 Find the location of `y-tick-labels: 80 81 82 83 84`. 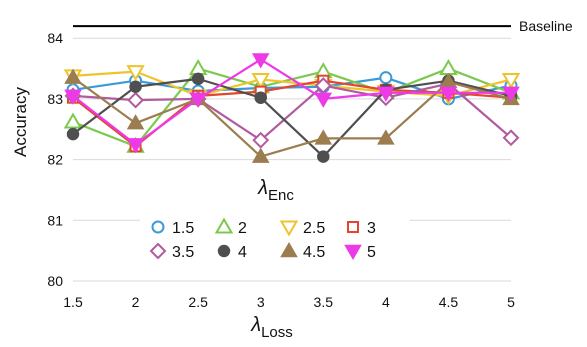

y-tick-labels: 80 81 82 83 84 is located at coordinates (55, 159).